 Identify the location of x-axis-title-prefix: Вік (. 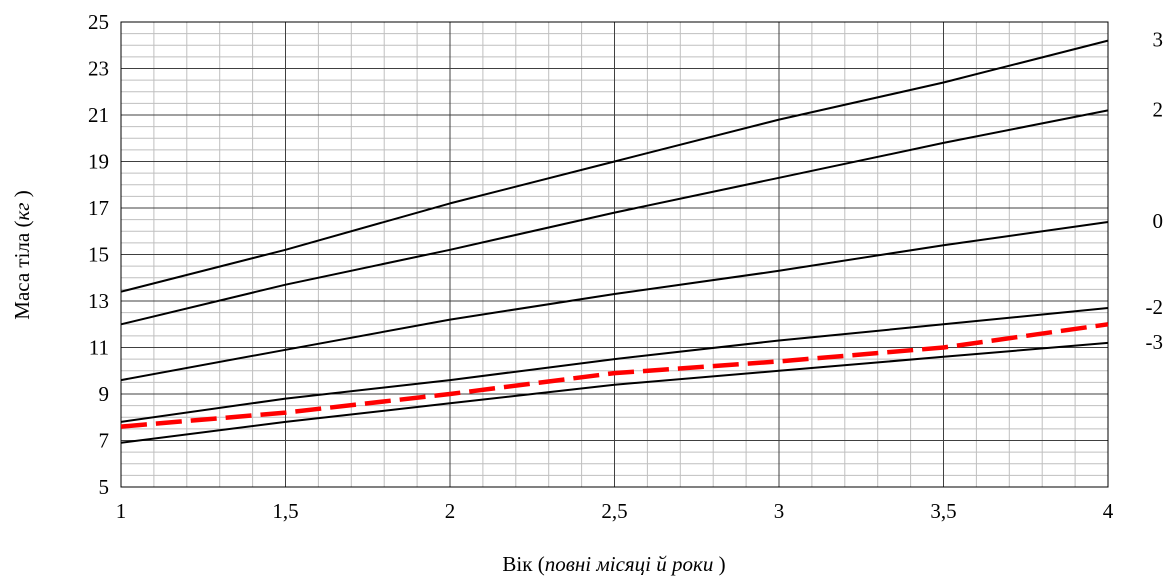
(523, 564).